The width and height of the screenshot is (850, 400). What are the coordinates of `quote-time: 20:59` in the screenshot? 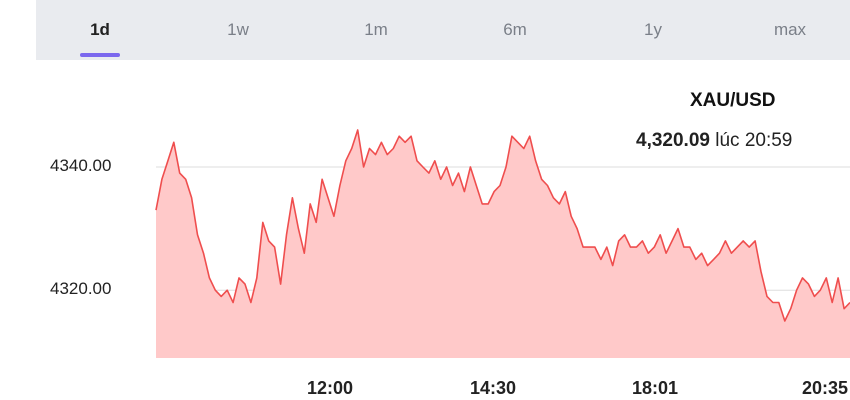 It's located at (768, 140).